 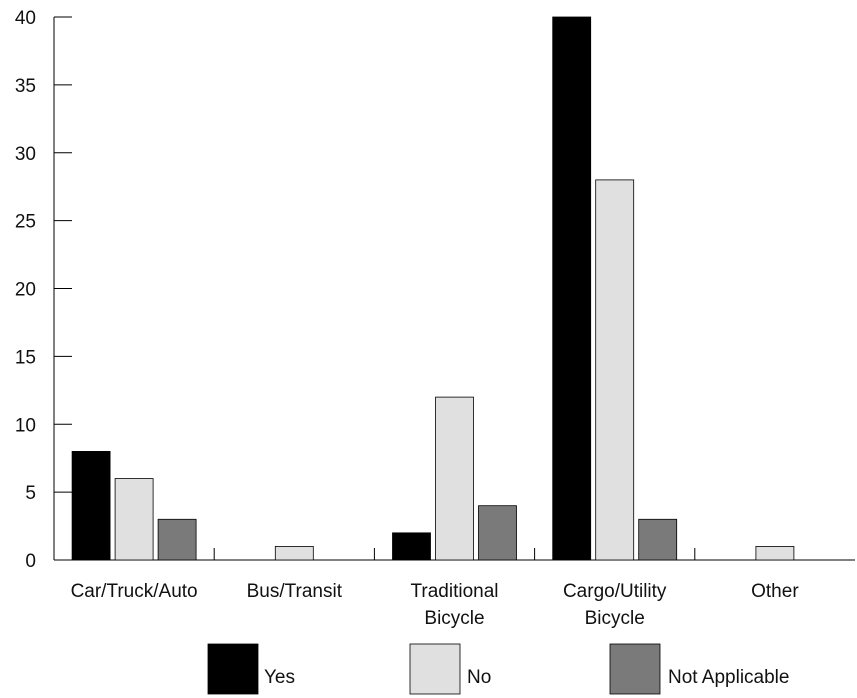 What do you see at coordinates (25, 425) in the screenshot?
I see `y-tick-label: 10` at bounding box center [25, 425].